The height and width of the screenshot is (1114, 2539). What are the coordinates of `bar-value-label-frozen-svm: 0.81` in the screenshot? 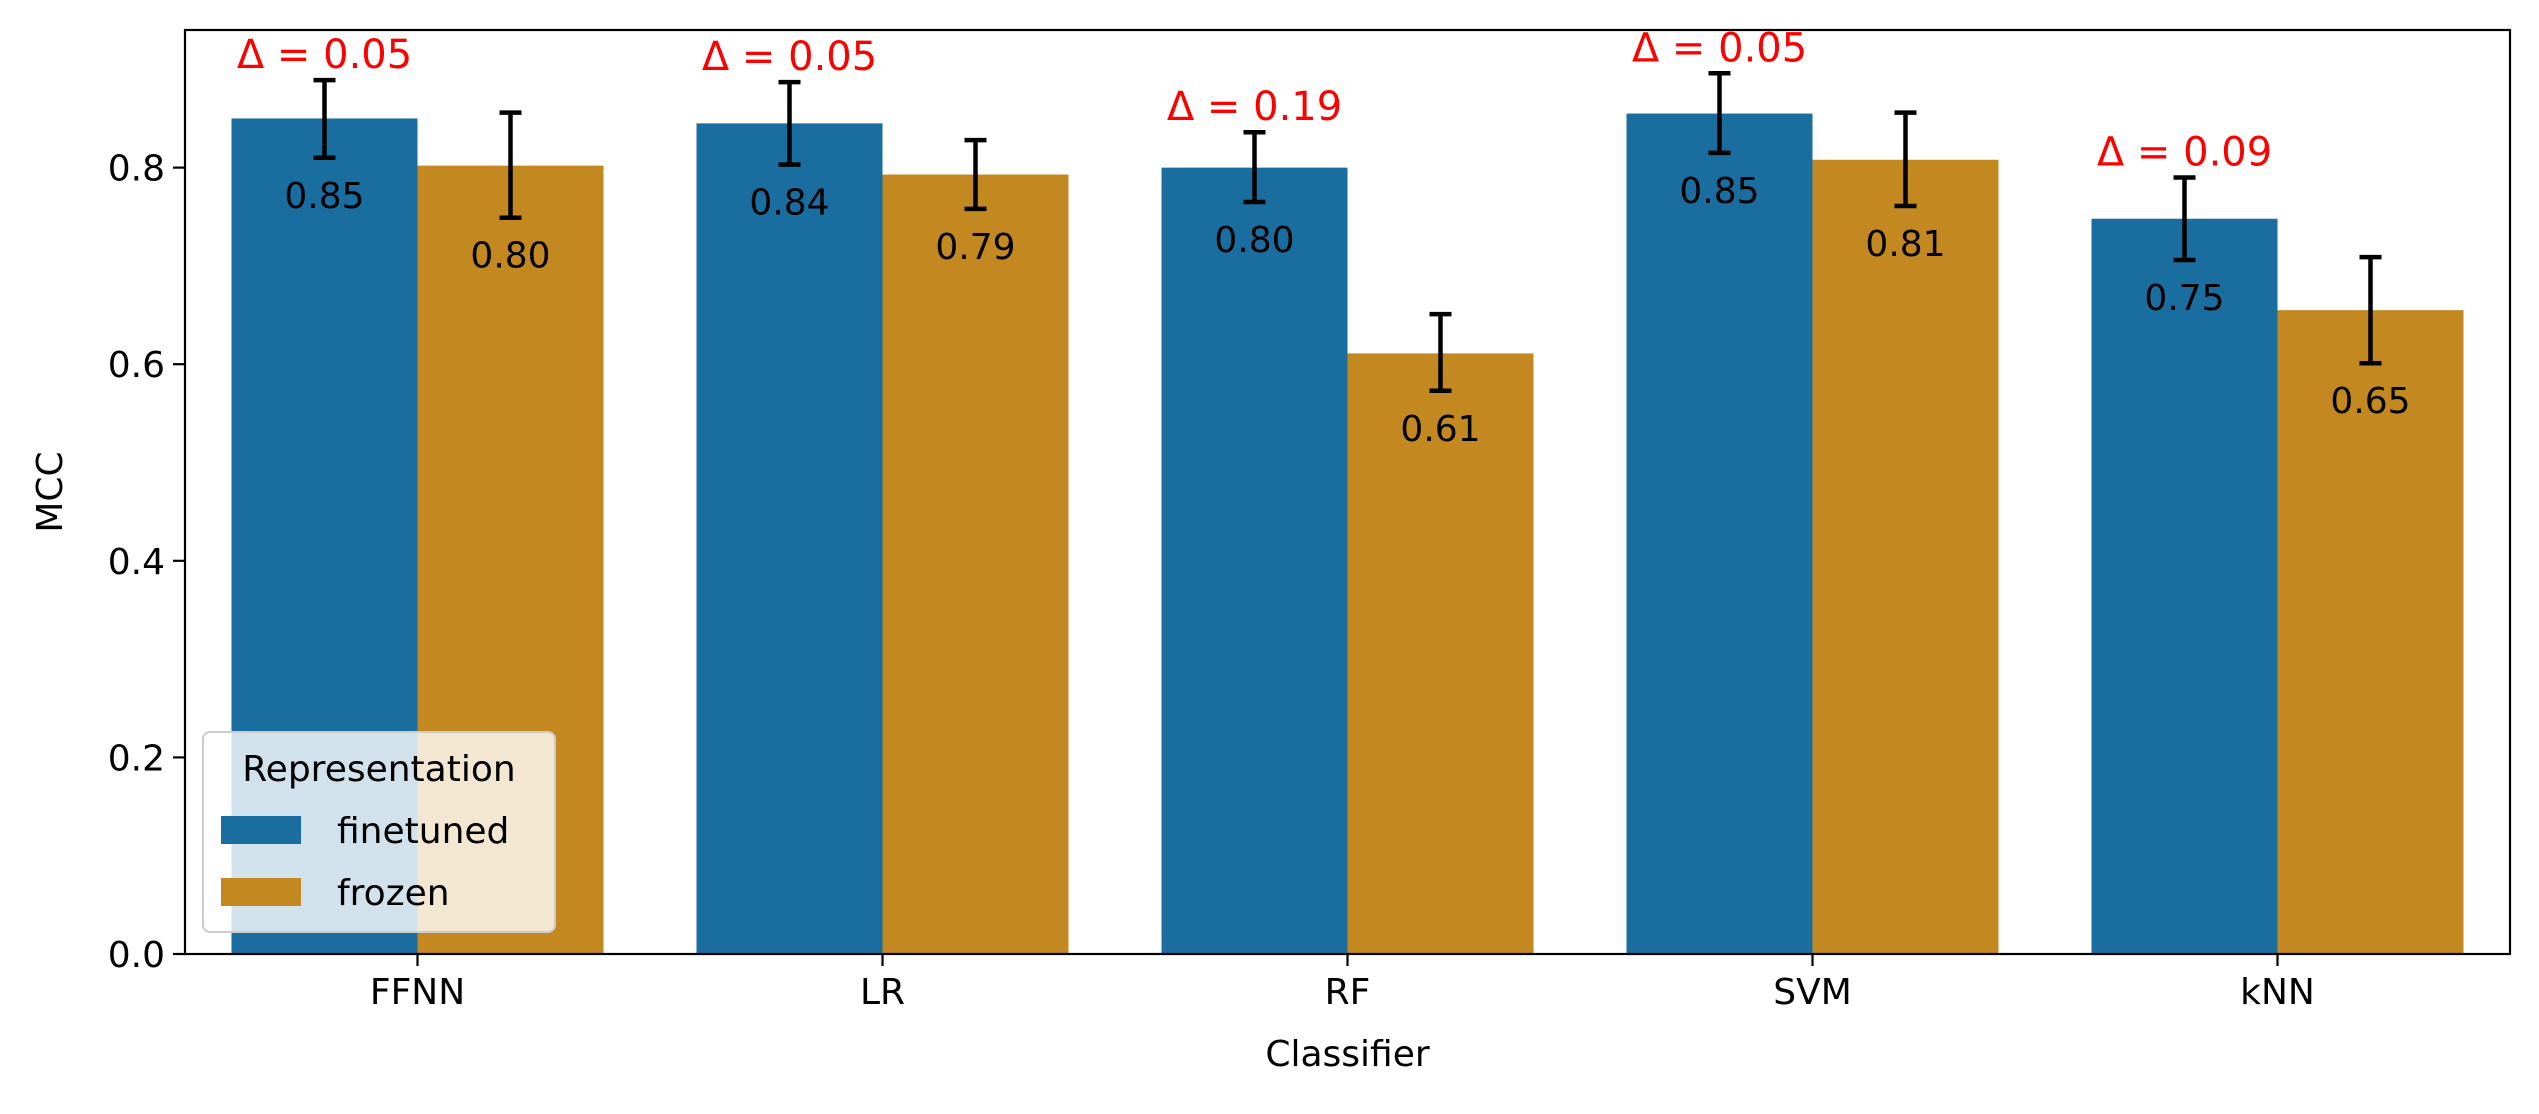 It's located at (1905, 244).